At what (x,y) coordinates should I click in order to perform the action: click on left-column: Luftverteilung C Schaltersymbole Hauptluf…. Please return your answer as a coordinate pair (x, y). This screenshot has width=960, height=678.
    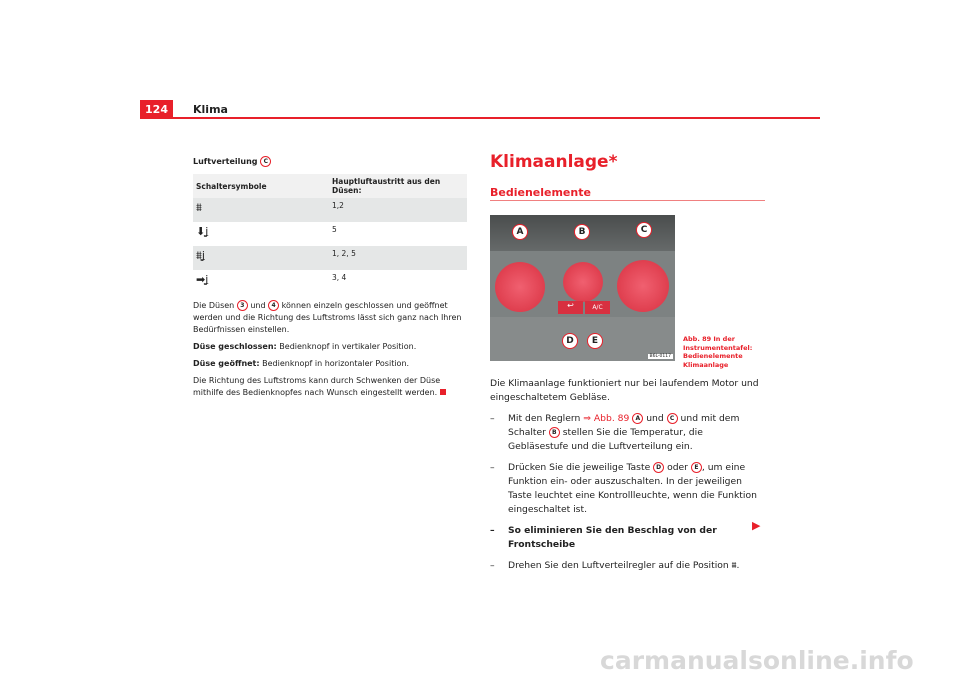
    Looking at the image, I should click on (330, 277).